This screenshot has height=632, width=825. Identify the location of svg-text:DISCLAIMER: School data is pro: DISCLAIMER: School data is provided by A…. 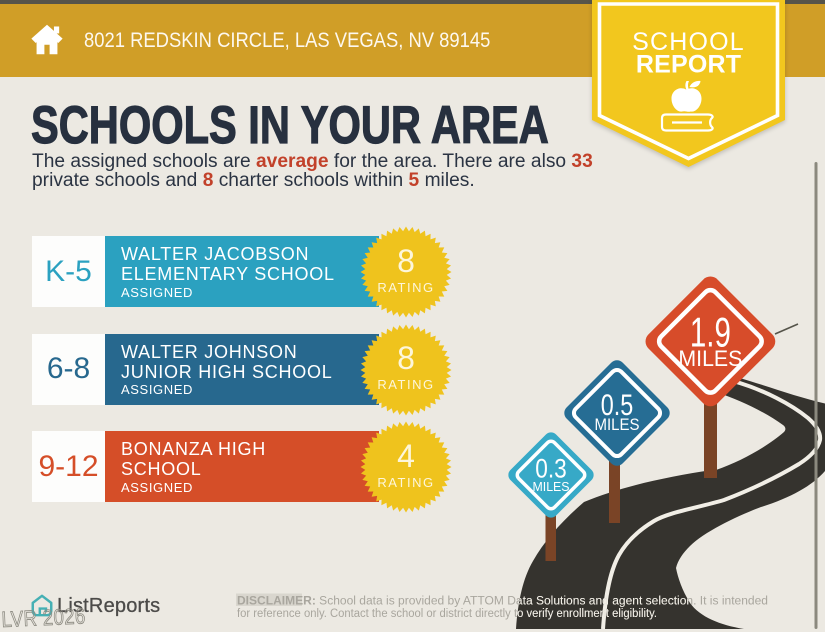
(502, 602).